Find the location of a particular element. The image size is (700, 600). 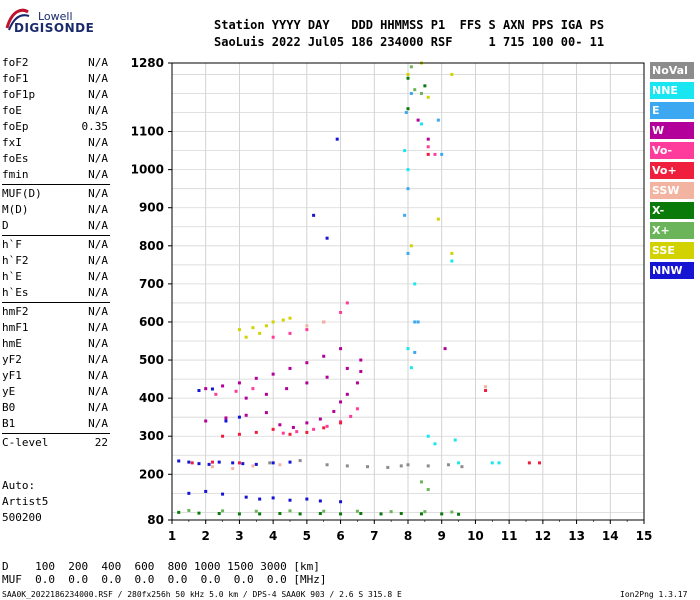

point-ssw is located at coordinates (486, 387).